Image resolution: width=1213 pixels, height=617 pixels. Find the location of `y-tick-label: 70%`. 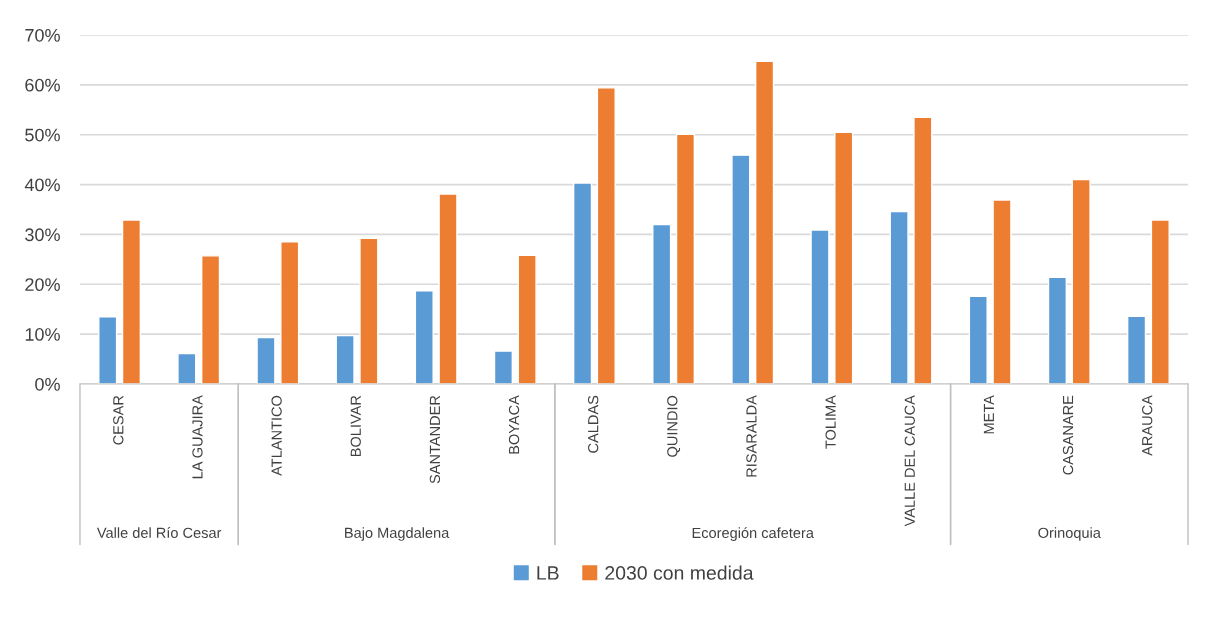

y-tick-label: 70% is located at coordinates (42, 35).